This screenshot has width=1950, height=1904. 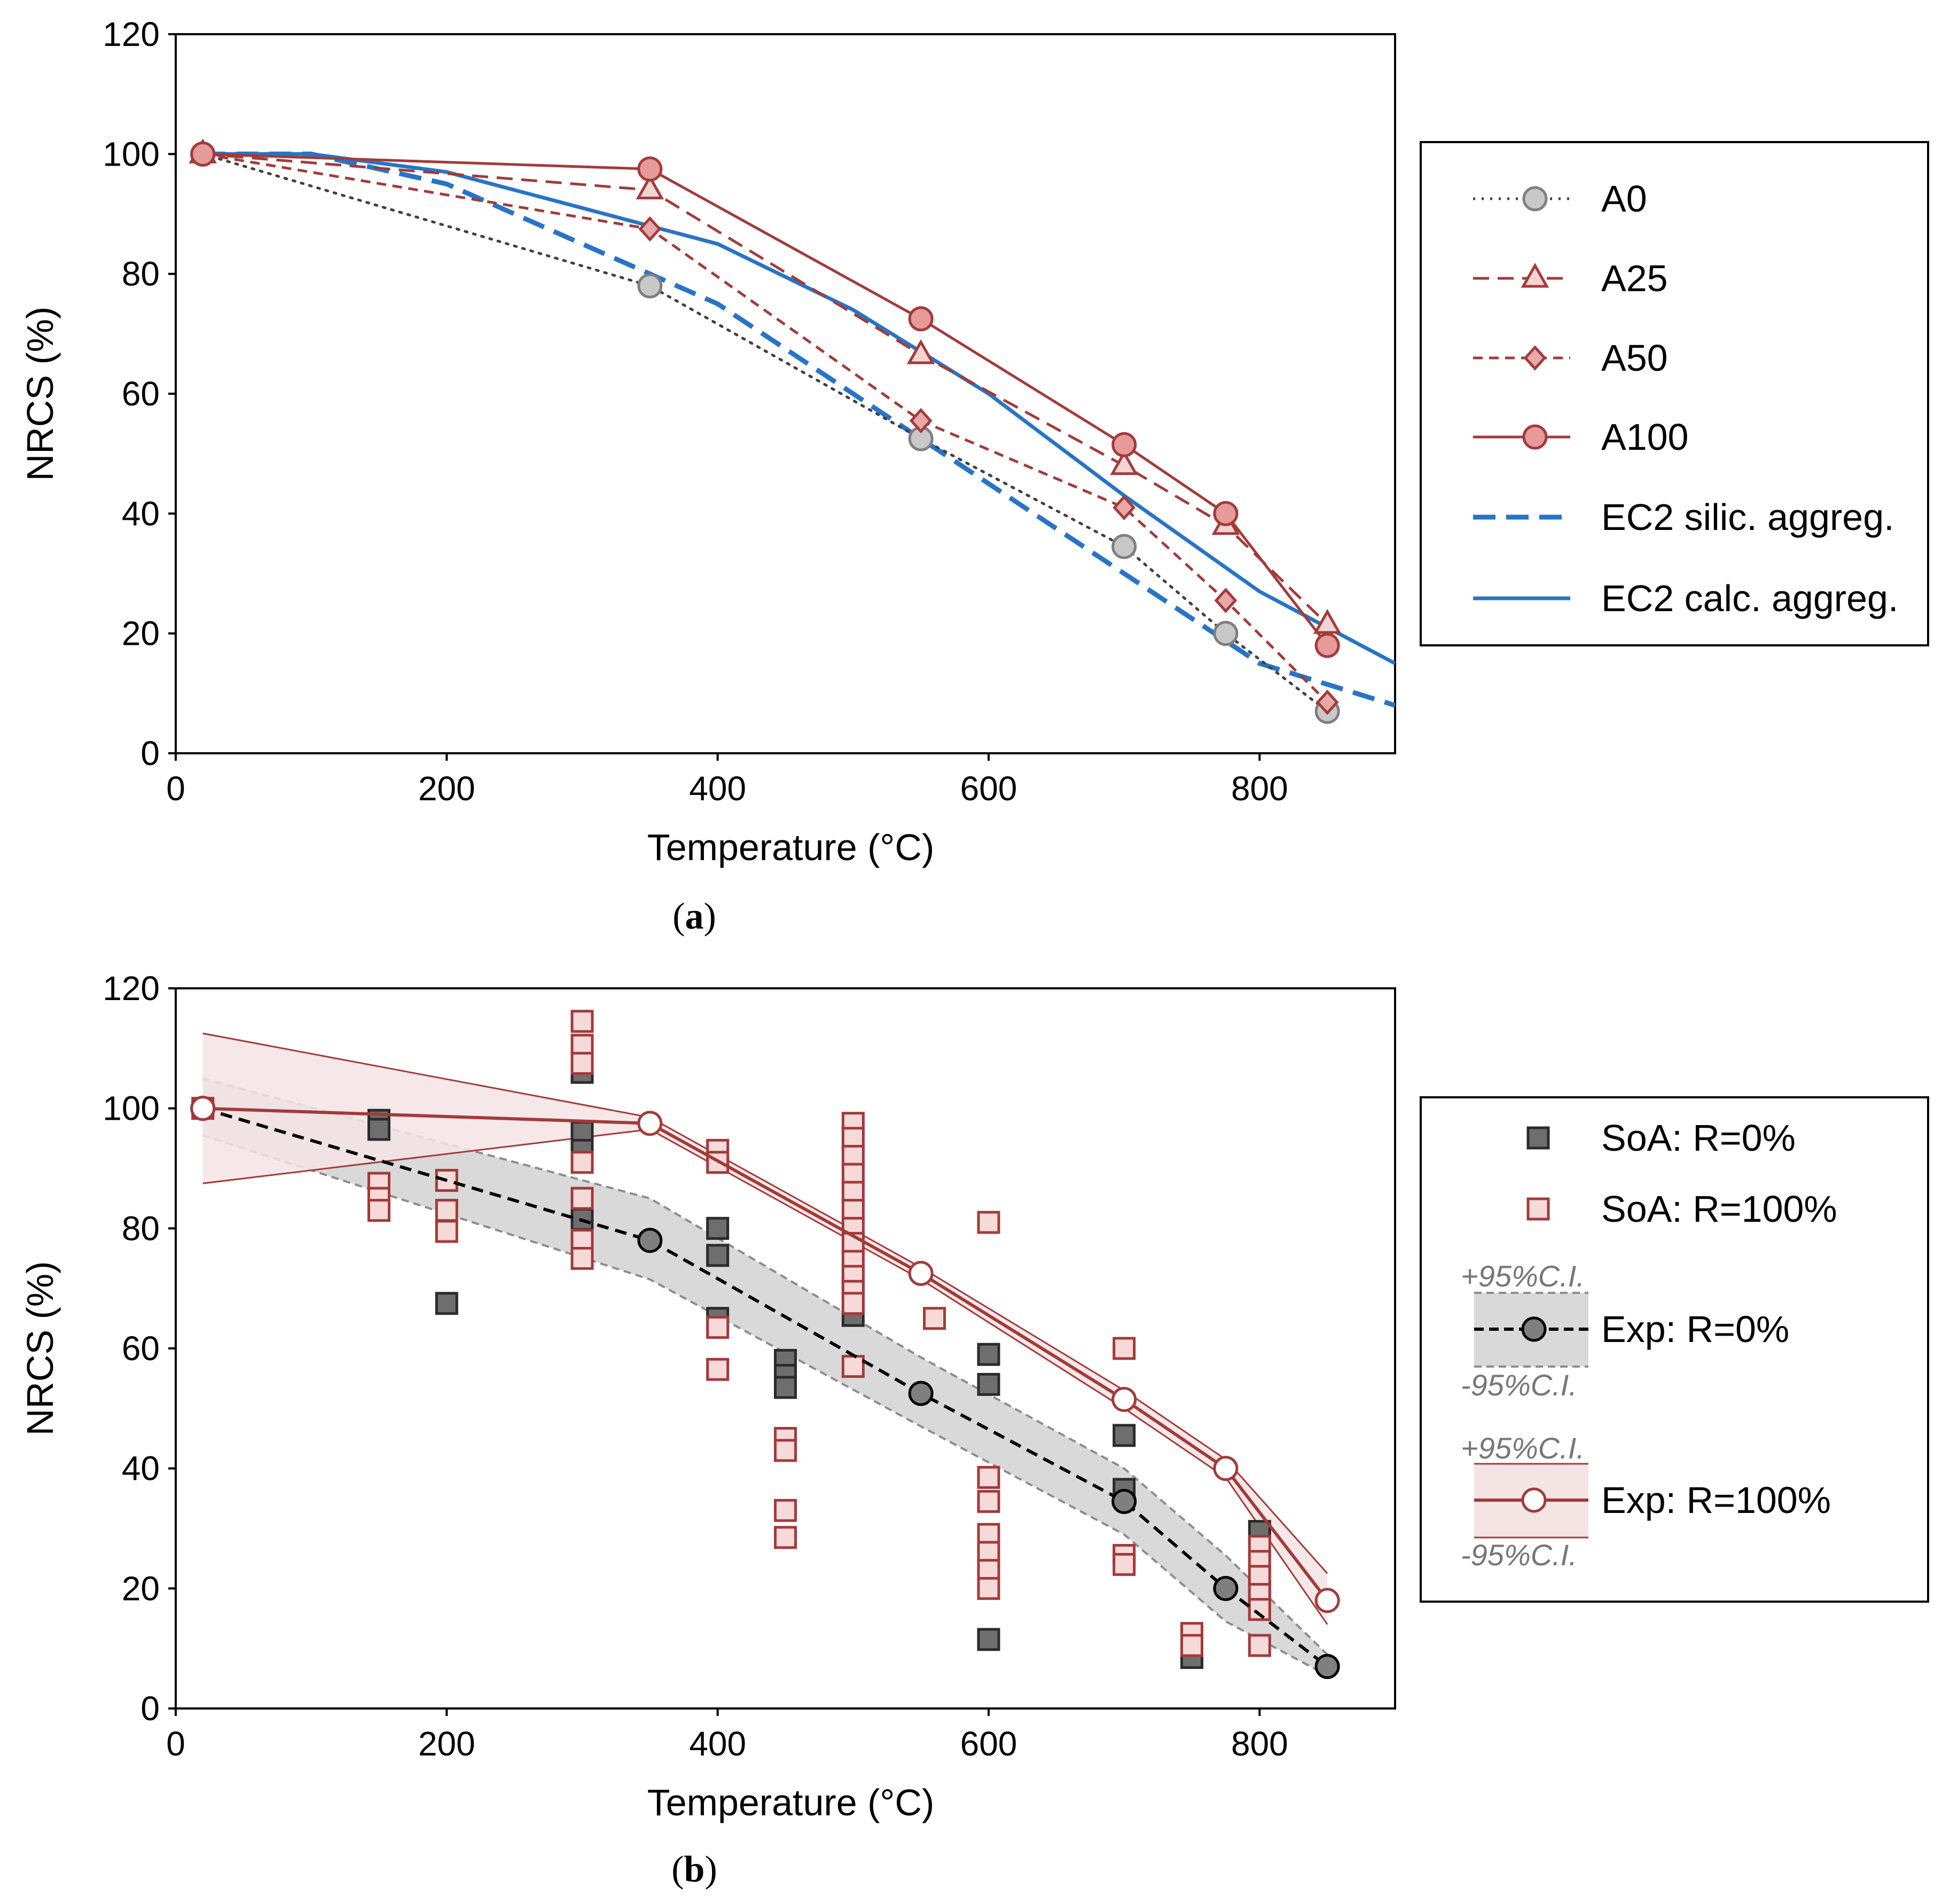 What do you see at coordinates (1674, 393) in the screenshot?
I see `legend-a-frame` at bounding box center [1674, 393].